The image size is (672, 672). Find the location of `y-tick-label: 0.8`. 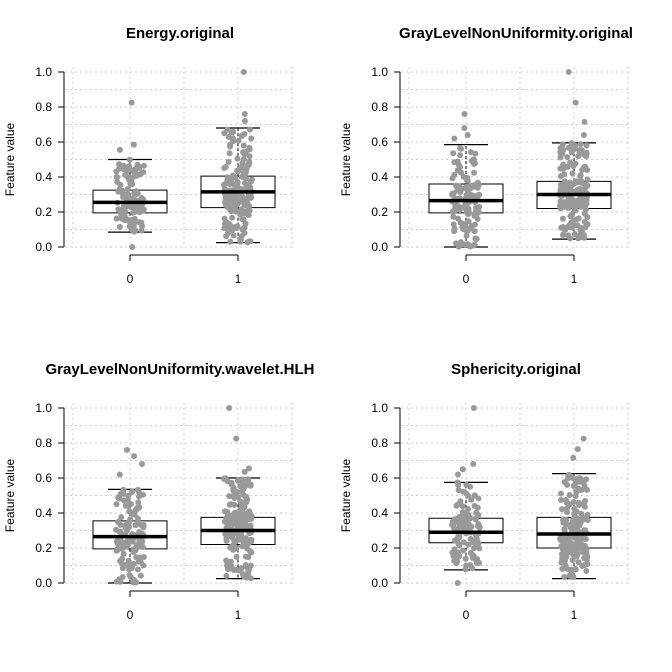

y-tick-label: 0.8 is located at coordinates (43, 107).